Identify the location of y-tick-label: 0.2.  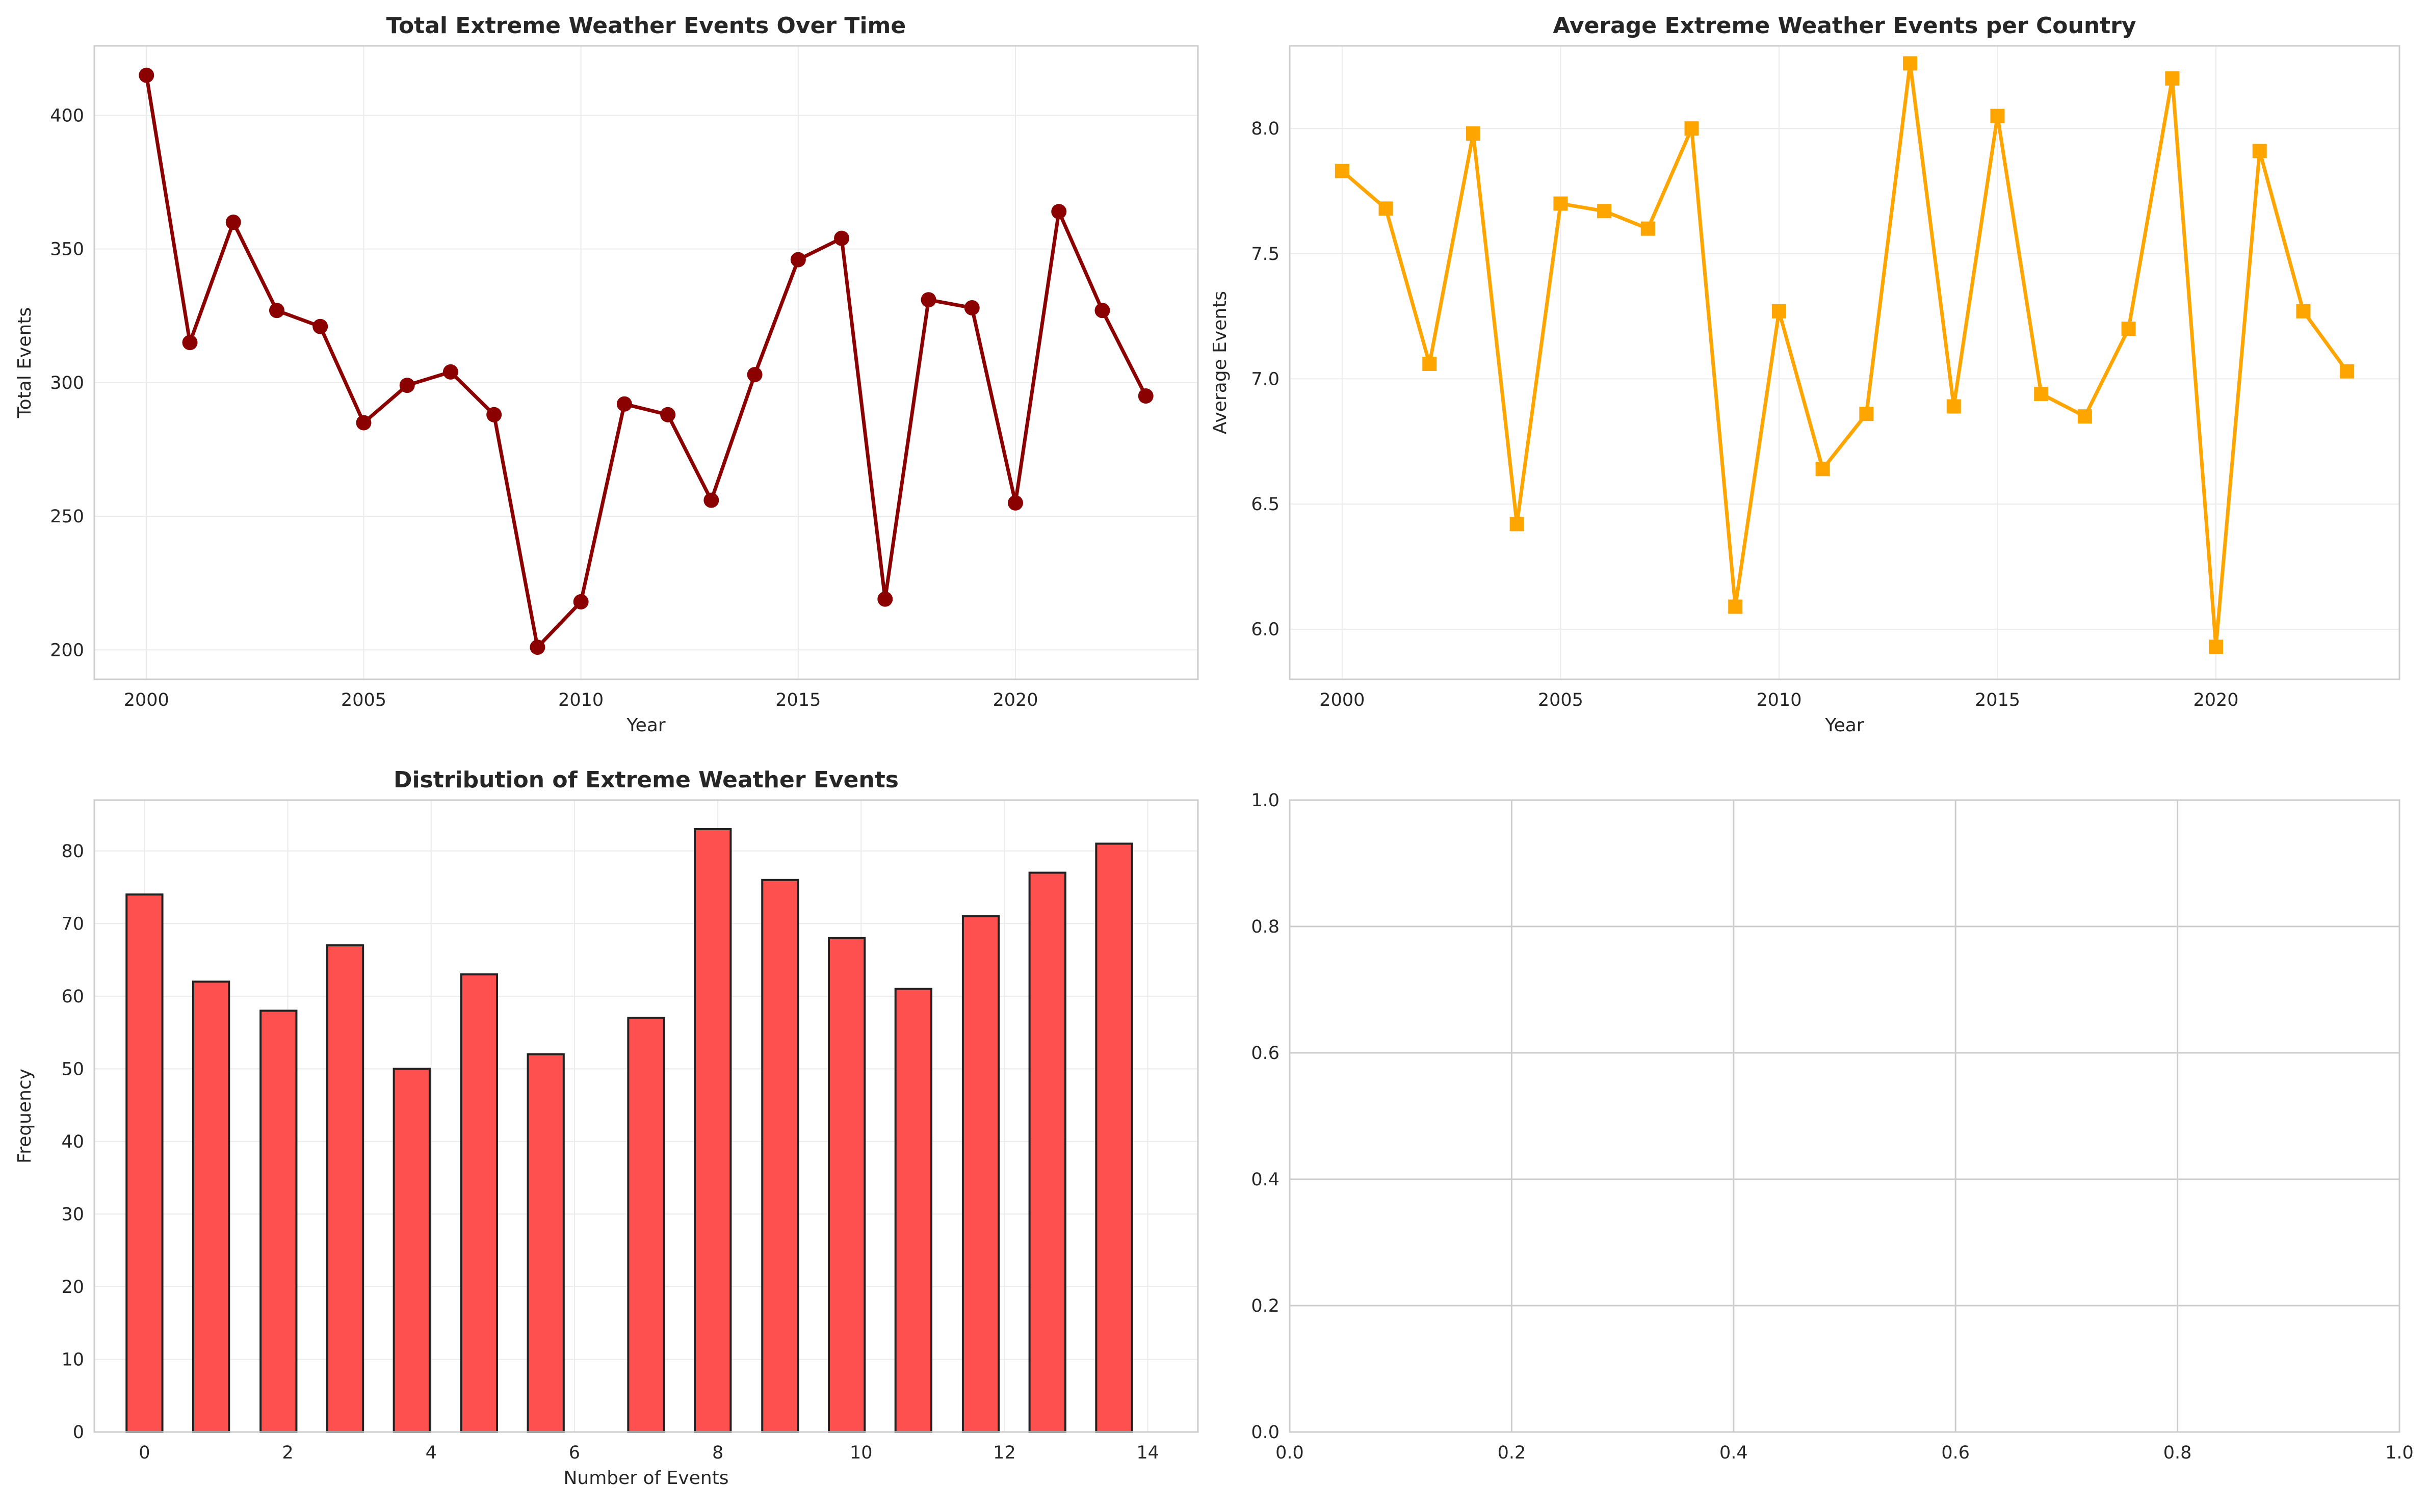
(1265, 1306).